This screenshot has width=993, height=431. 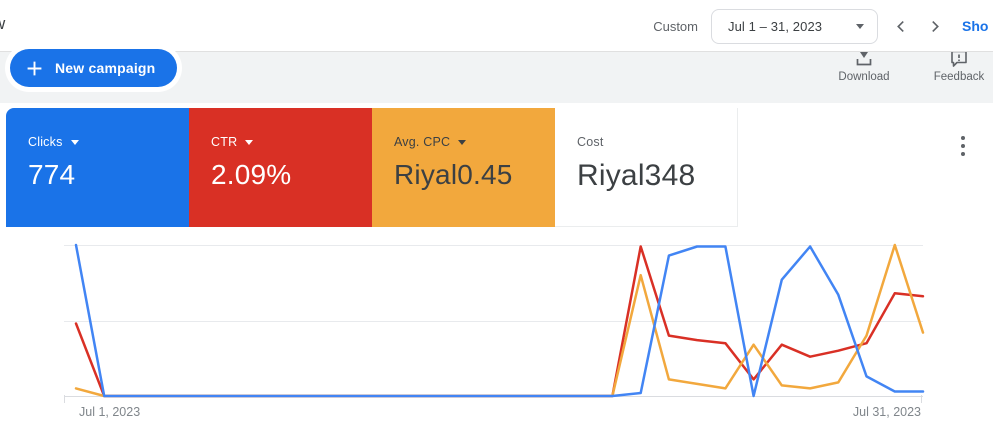 What do you see at coordinates (775, 26) in the screenshot?
I see `date-range-value: Jul 1 – 31, 2023` at bounding box center [775, 26].